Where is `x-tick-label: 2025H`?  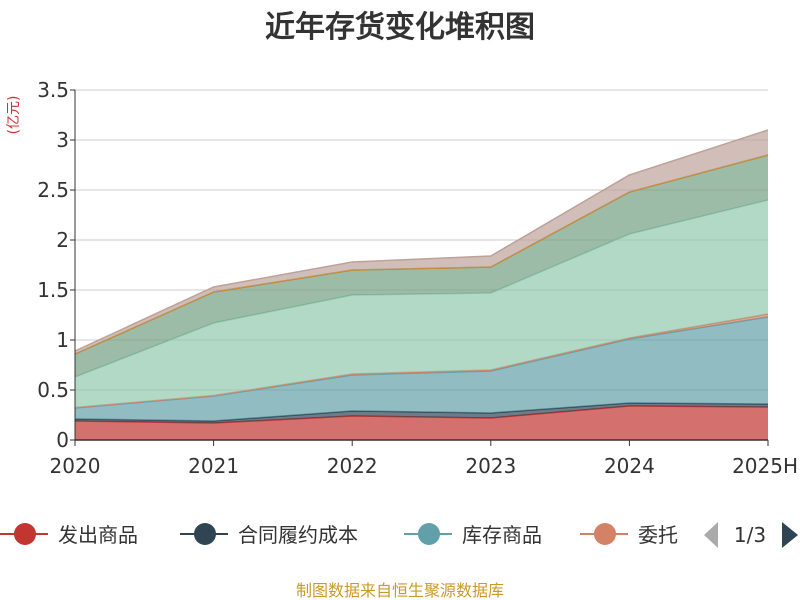
x-tick-label: 2025H is located at coordinates (765, 466).